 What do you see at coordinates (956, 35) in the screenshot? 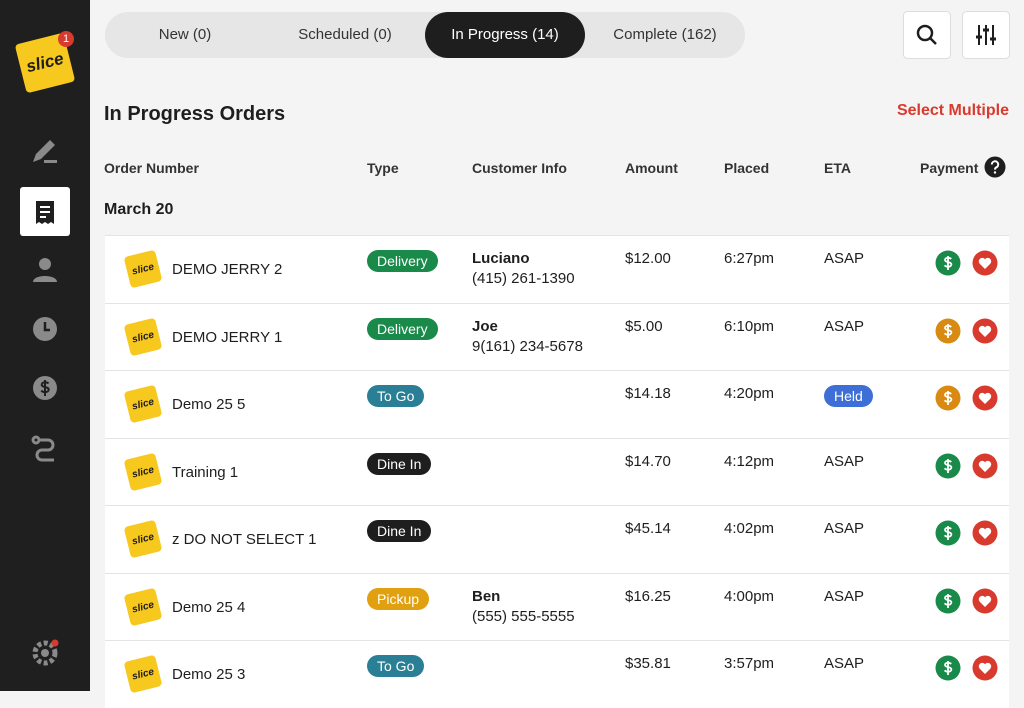
I see `toolbar` at bounding box center [956, 35].